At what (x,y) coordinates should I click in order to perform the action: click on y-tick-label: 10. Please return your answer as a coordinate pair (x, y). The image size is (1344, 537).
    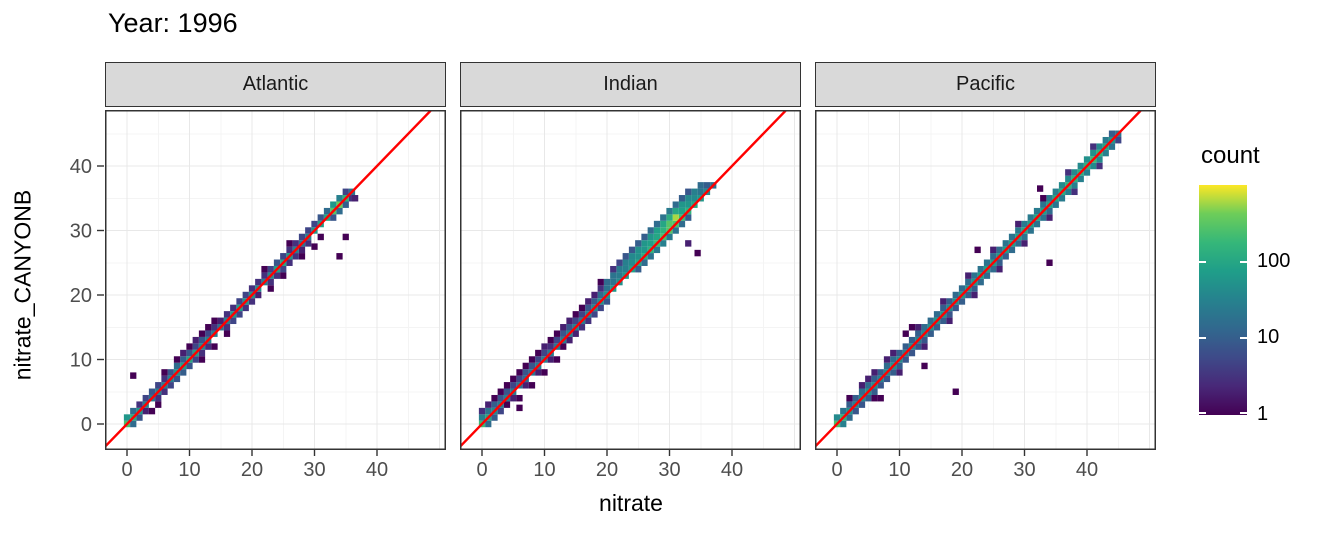
    Looking at the image, I should click on (81, 361).